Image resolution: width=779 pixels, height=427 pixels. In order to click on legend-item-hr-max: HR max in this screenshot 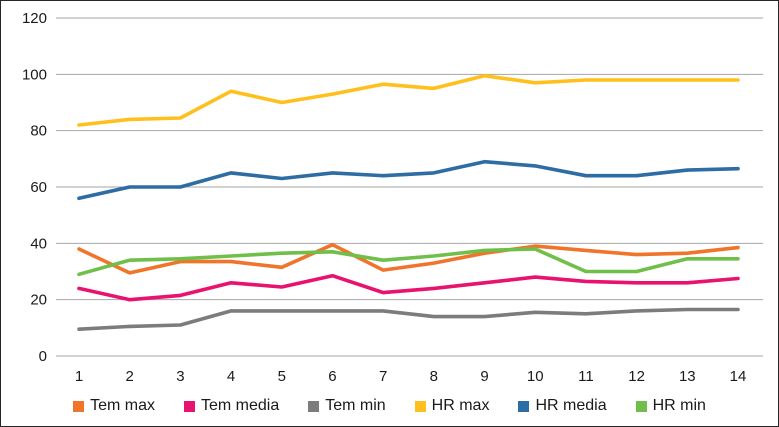, I will do `click(452, 406)`.